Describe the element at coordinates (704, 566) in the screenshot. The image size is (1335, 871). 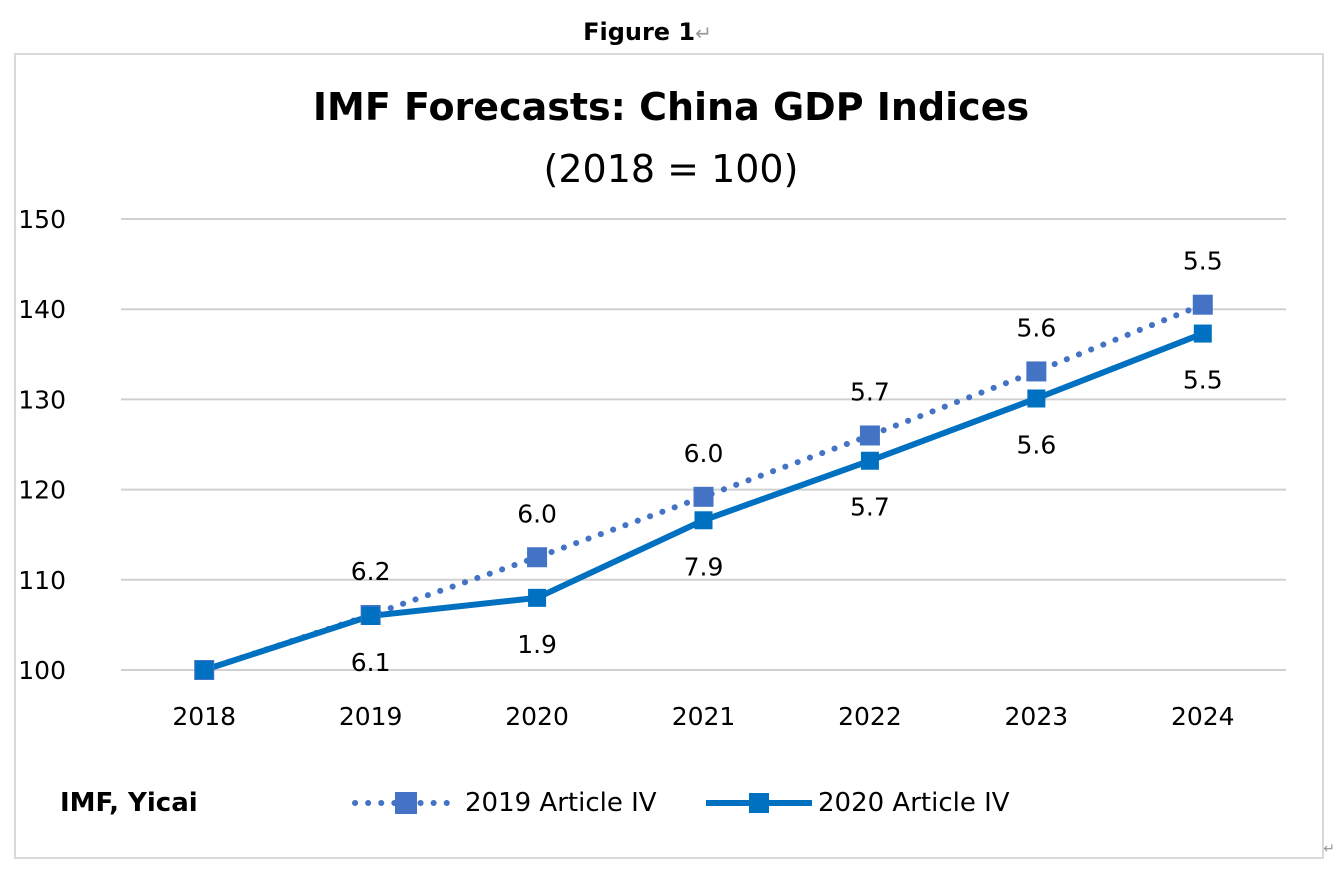
I see `data-label-series-2: 7.9` at that location.